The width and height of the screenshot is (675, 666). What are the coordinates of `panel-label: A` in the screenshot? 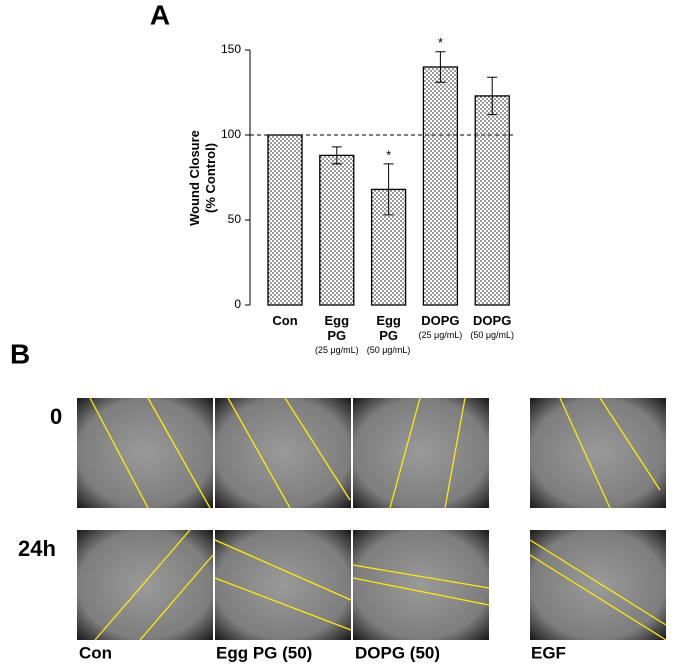 It's located at (160, 15).